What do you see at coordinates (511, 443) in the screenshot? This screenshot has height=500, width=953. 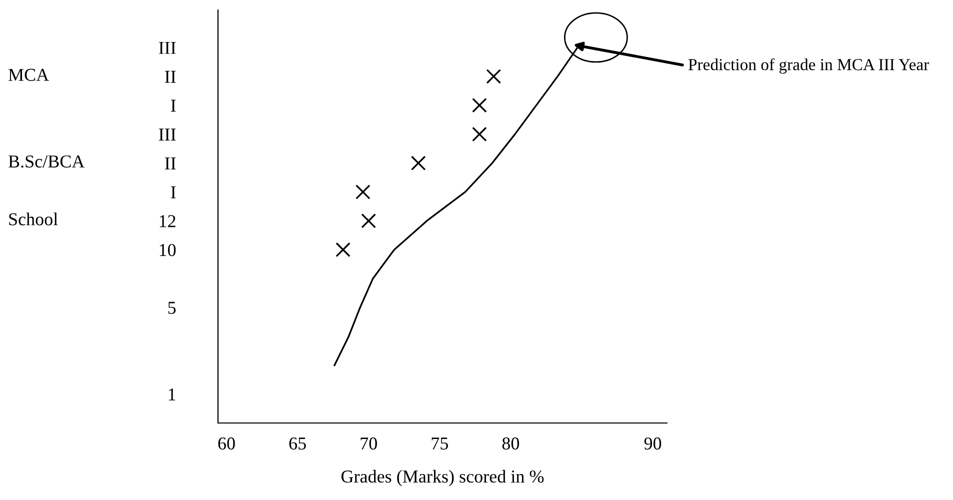 I see `x-tick-label: 80` at bounding box center [511, 443].